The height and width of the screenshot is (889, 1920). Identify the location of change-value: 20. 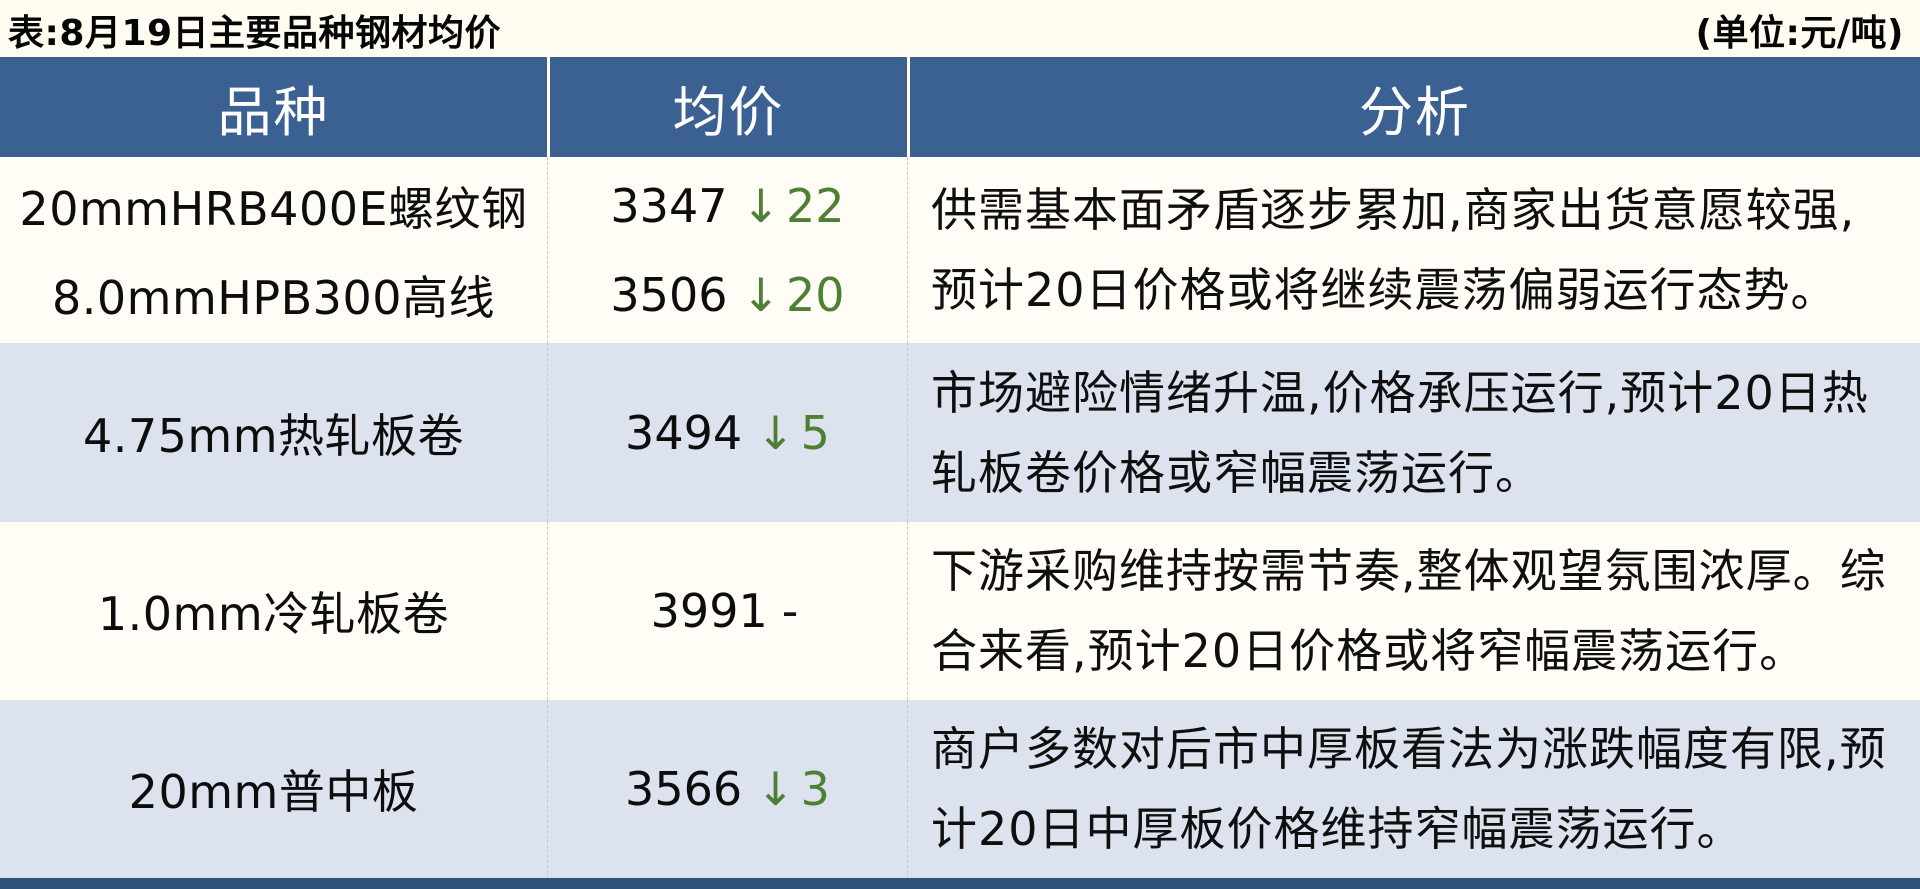
(815, 294).